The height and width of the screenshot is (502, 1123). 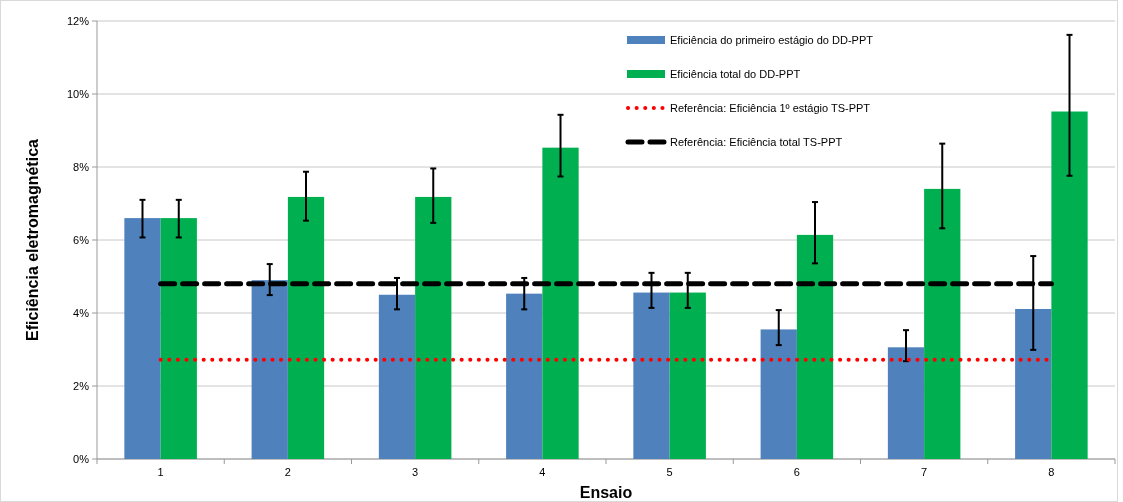 I want to click on y-tick-label: 8%, so click(x=81, y=166).